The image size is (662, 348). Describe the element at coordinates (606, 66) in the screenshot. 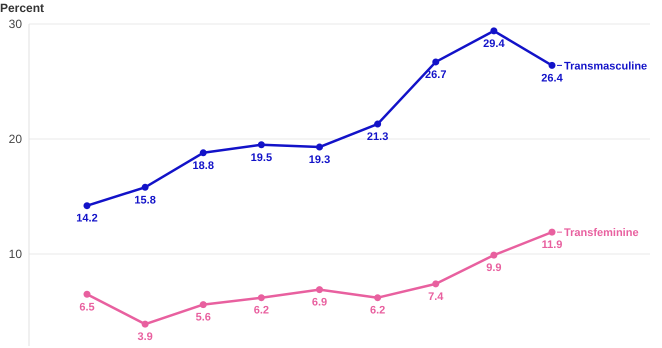

I see `series-label: Transmasculine` at that location.